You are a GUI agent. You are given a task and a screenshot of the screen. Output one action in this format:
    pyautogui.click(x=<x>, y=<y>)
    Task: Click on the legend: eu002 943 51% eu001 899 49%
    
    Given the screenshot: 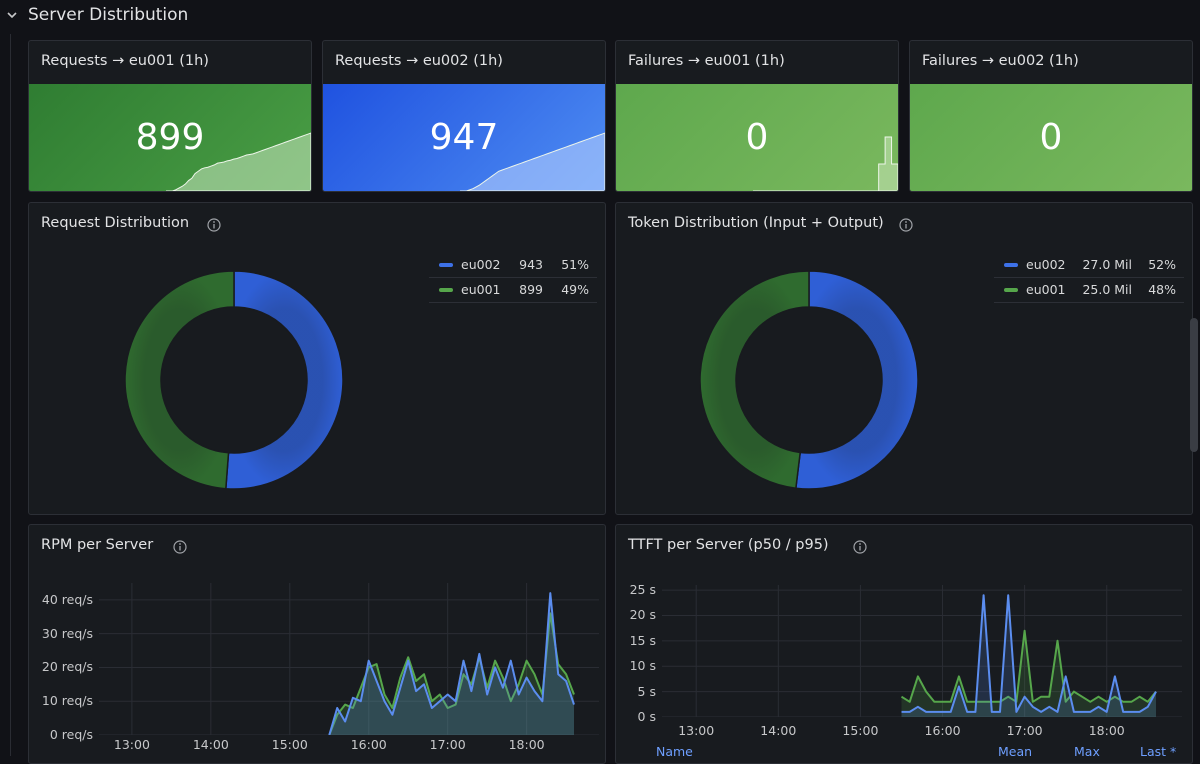 What is the action you would take?
    pyautogui.click(x=513, y=278)
    